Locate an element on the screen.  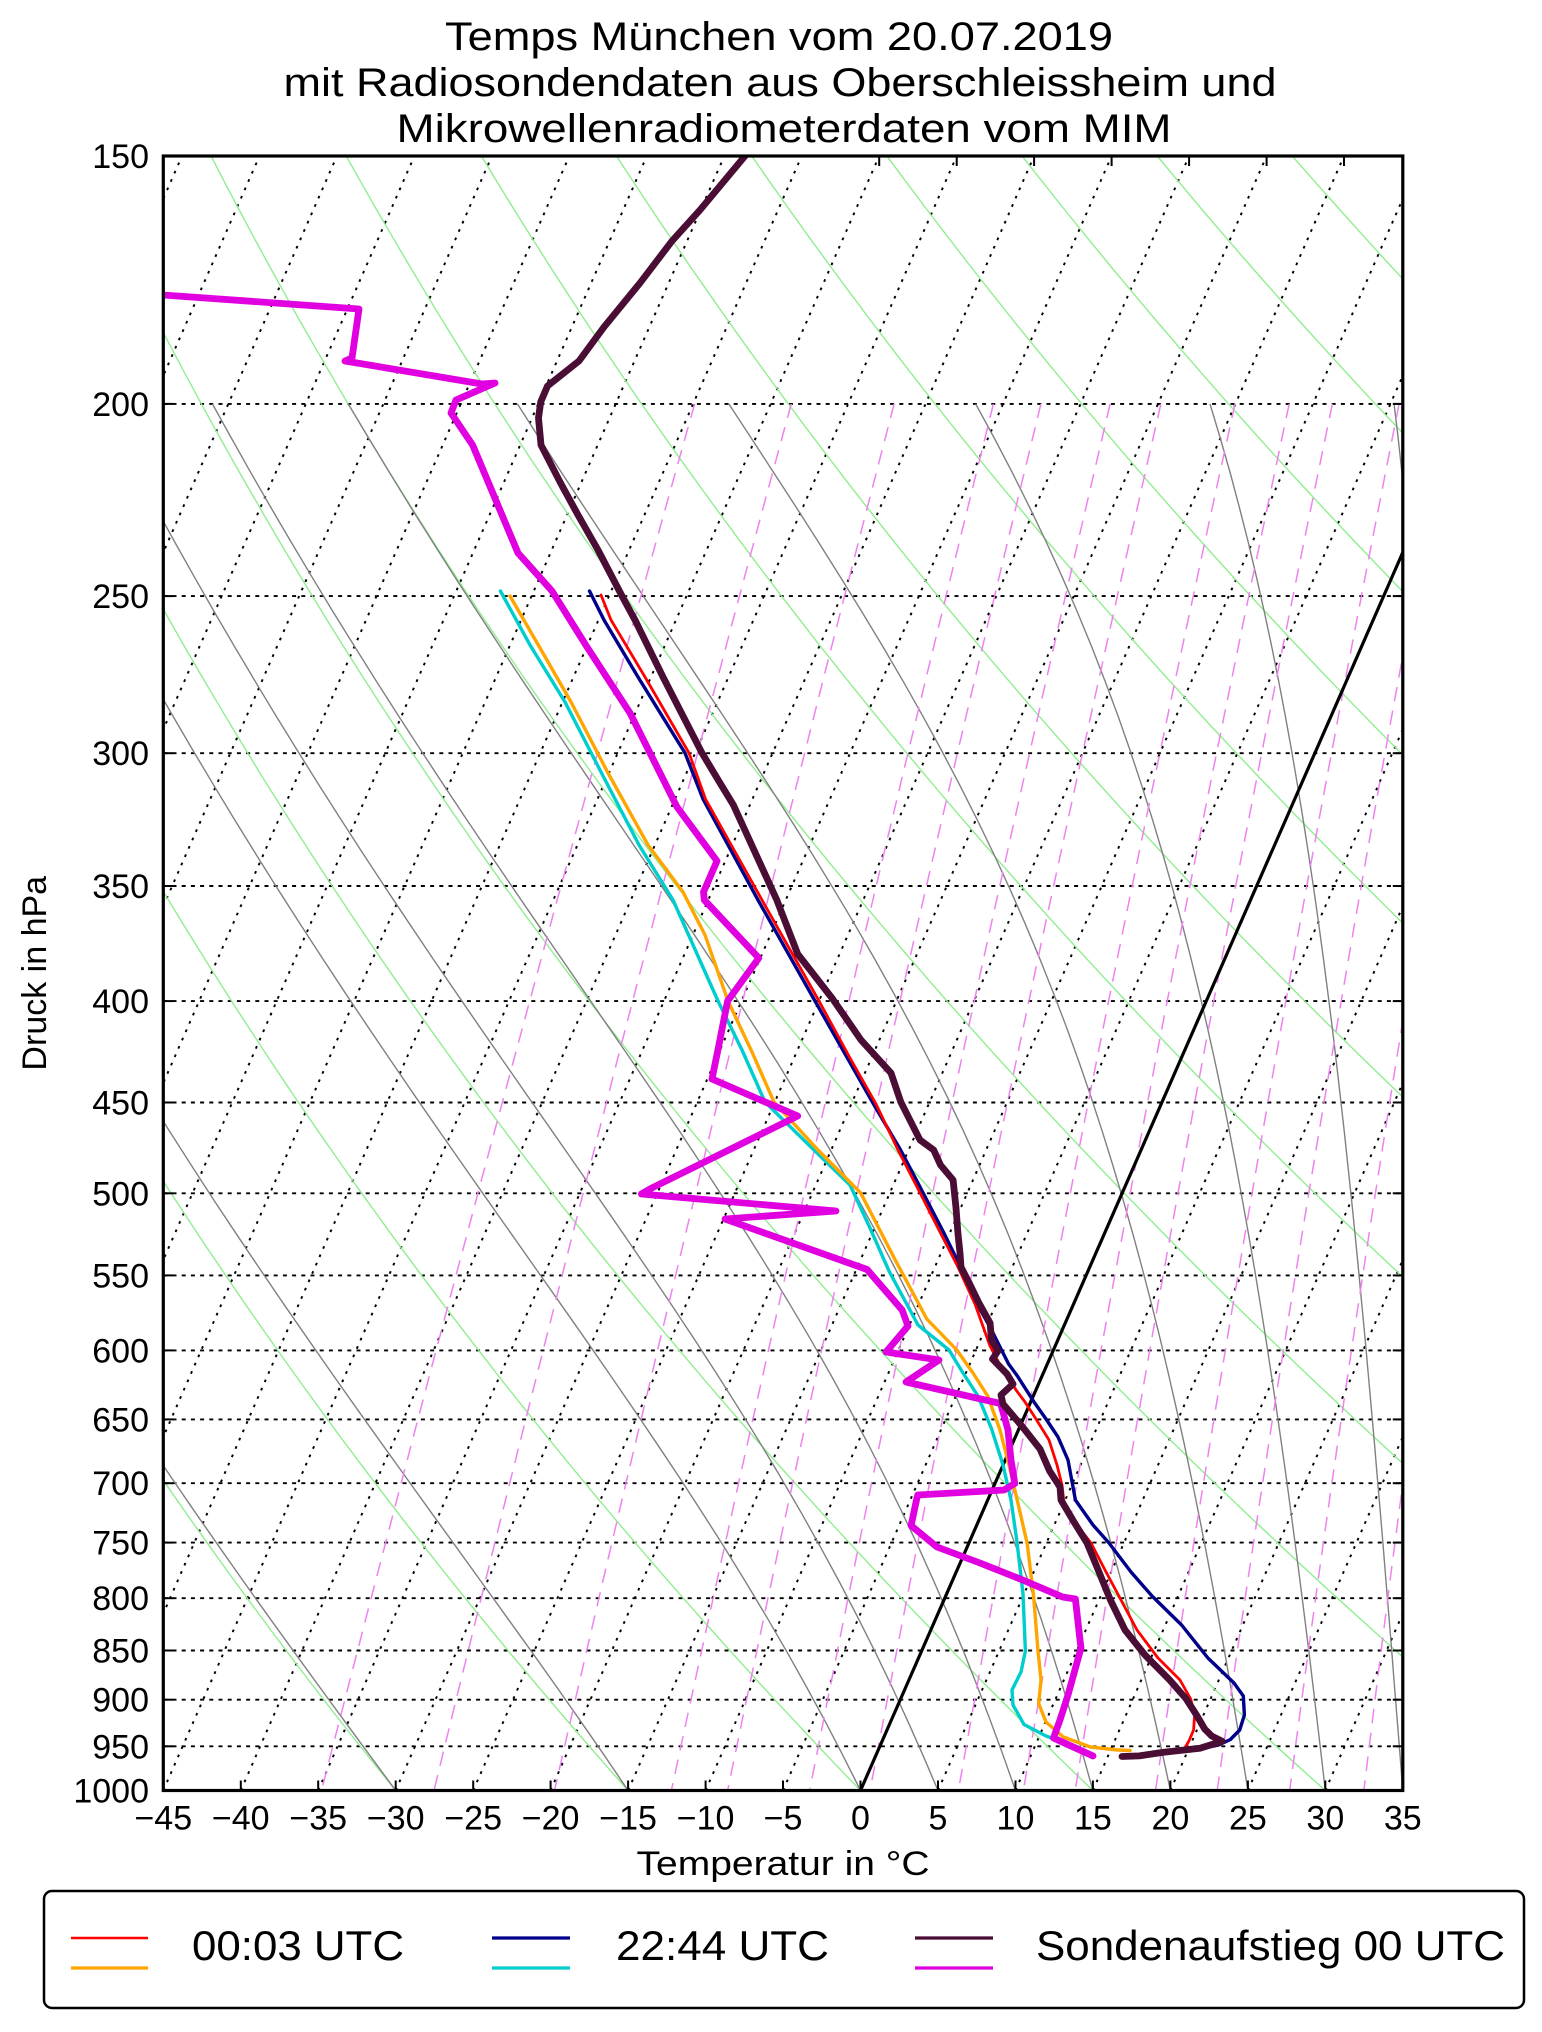
svg-text: −45 is located at coordinates (163, 1819).